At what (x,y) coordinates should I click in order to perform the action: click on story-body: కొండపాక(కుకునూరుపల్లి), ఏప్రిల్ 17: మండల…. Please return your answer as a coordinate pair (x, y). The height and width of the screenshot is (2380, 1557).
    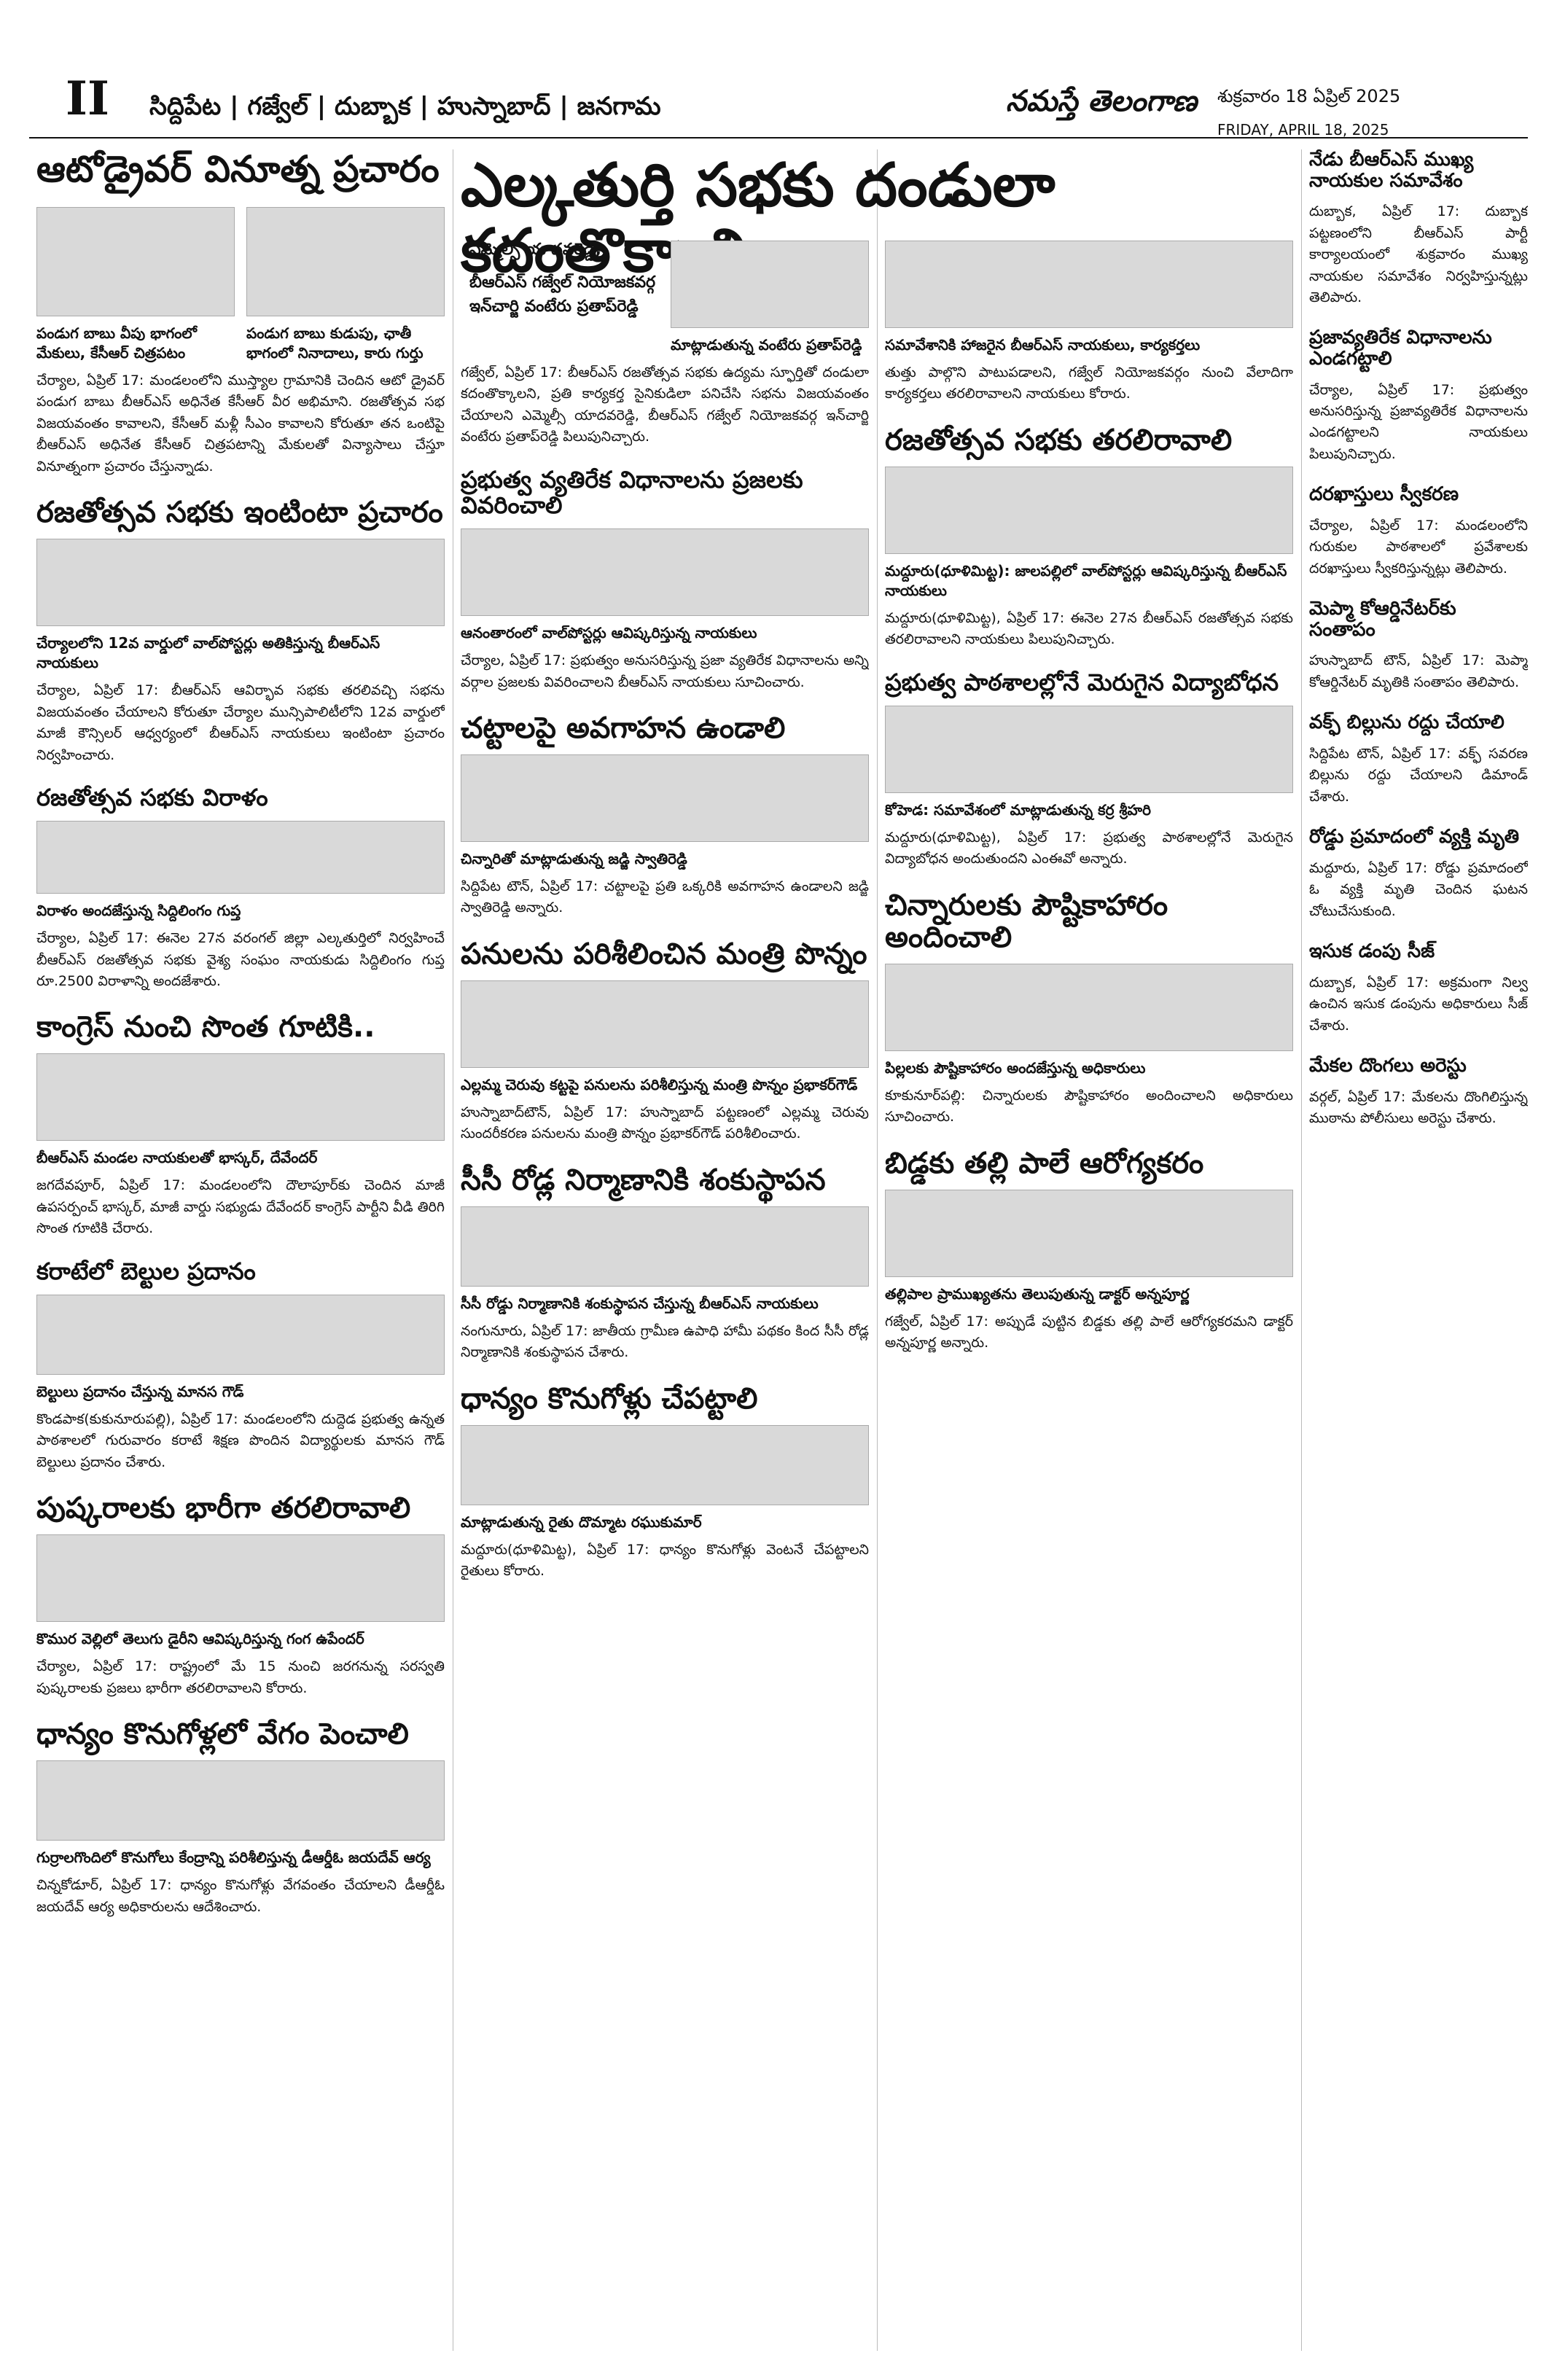
    Looking at the image, I should click on (240, 1440).